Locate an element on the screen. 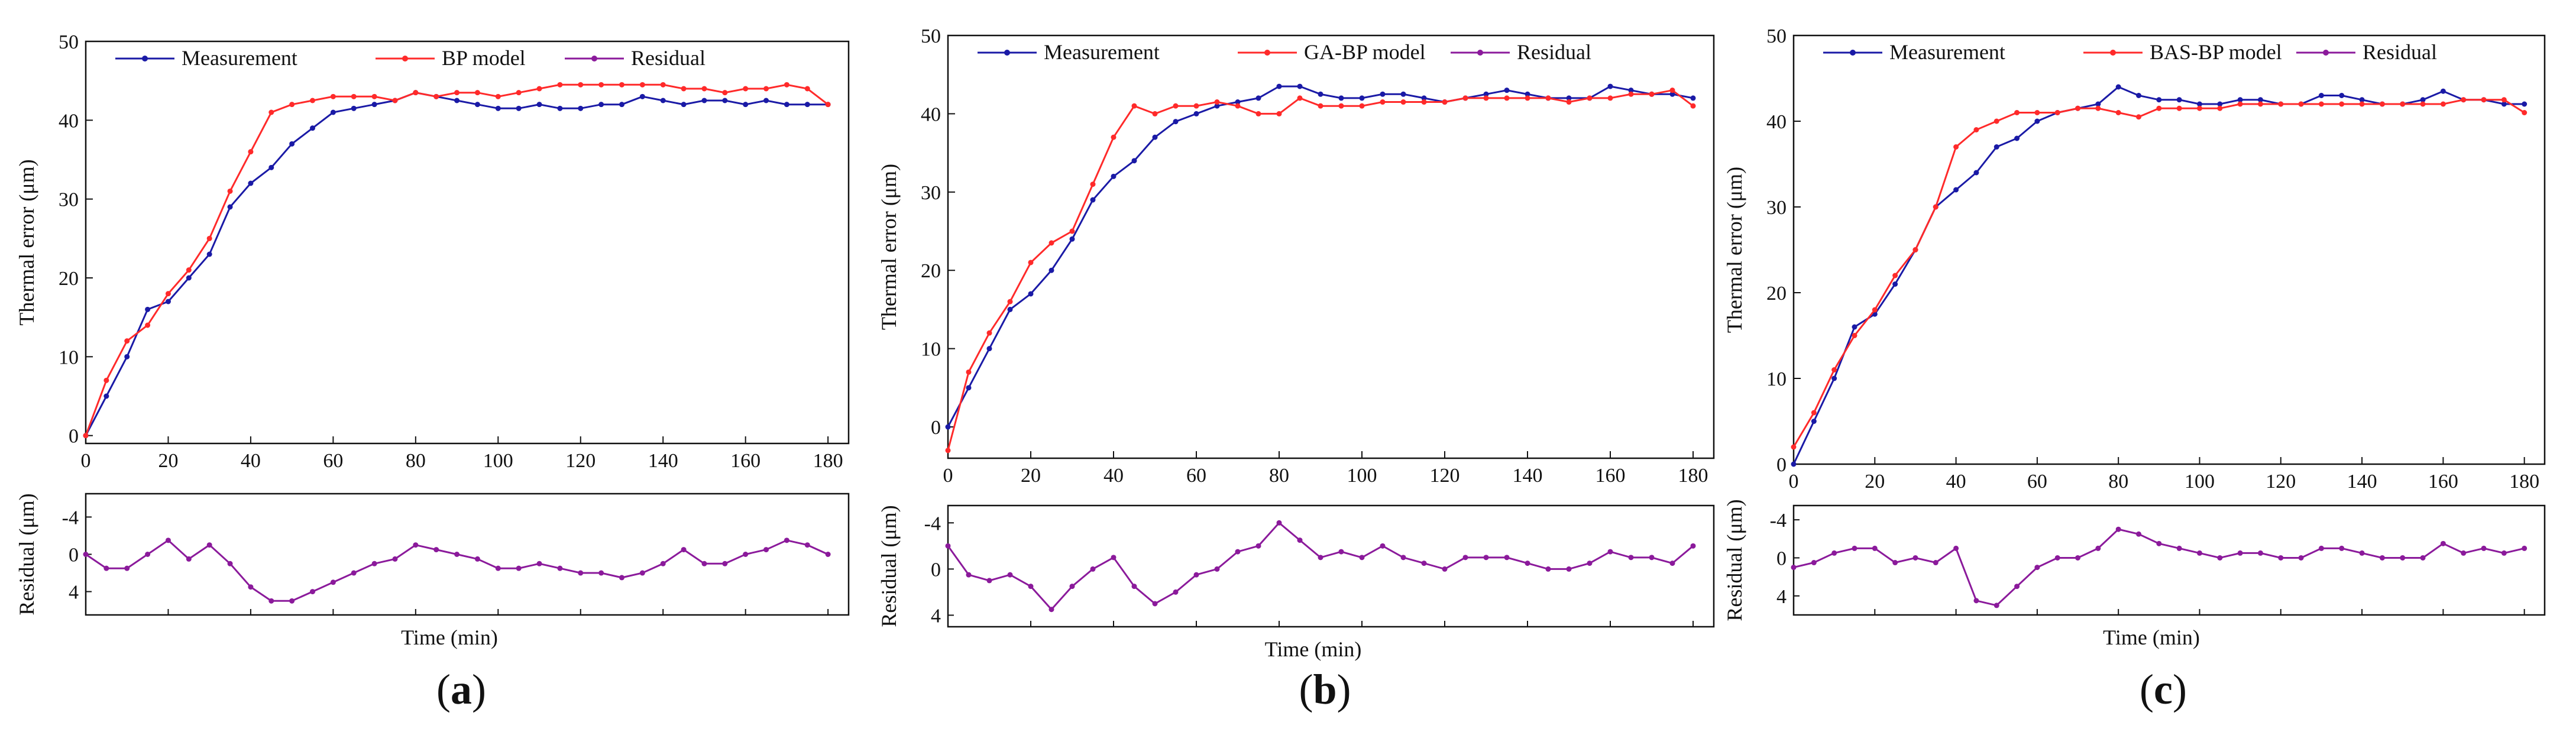 The image size is (2576, 745). x-tick-label: 80 is located at coordinates (2118, 482).